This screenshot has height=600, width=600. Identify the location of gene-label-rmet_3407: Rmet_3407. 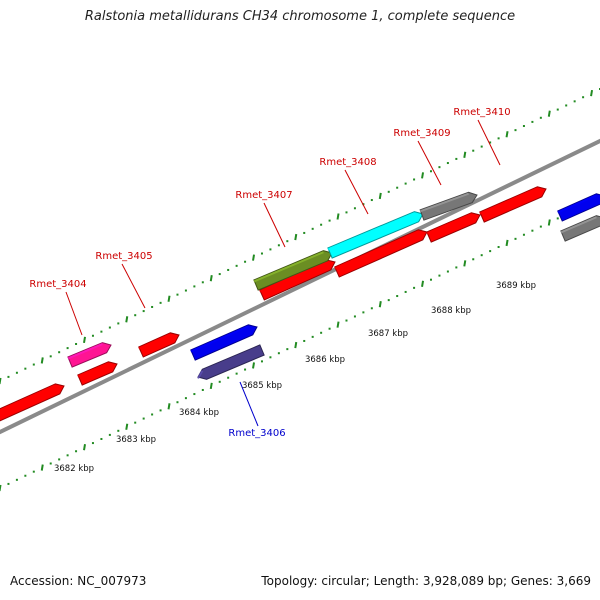
(263, 195).